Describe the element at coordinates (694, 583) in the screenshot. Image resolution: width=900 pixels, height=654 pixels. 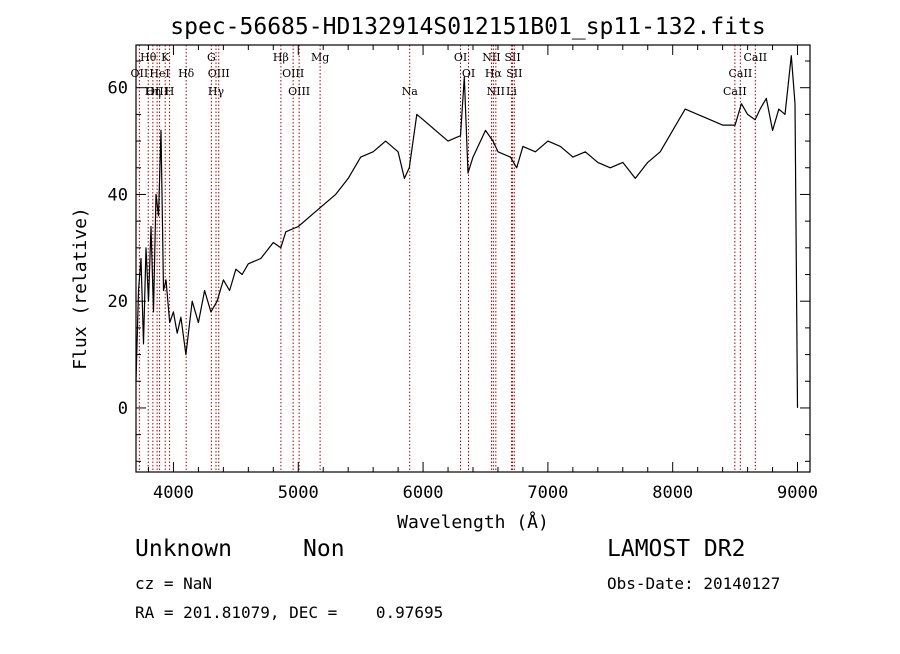
I see `obs-date-label: Obs-Date: 20140127` at that location.